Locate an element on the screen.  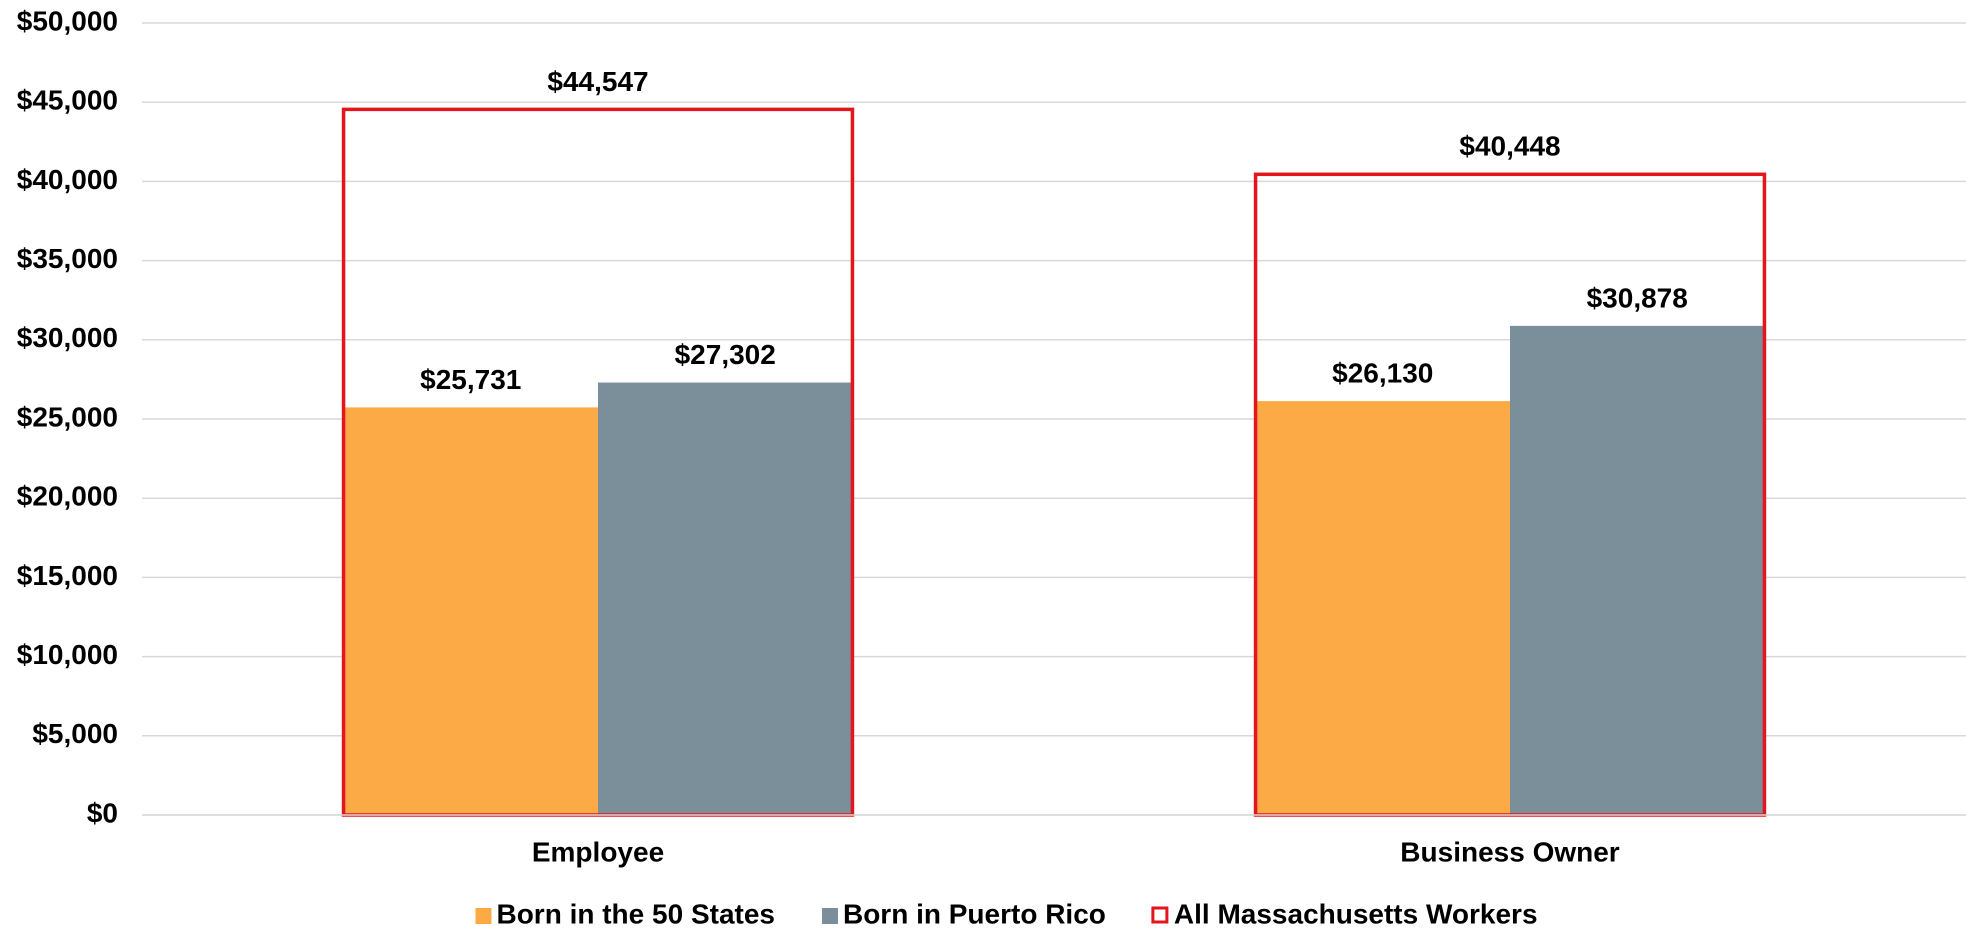
data-label: $44,547 is located at coordinates (597, 81).